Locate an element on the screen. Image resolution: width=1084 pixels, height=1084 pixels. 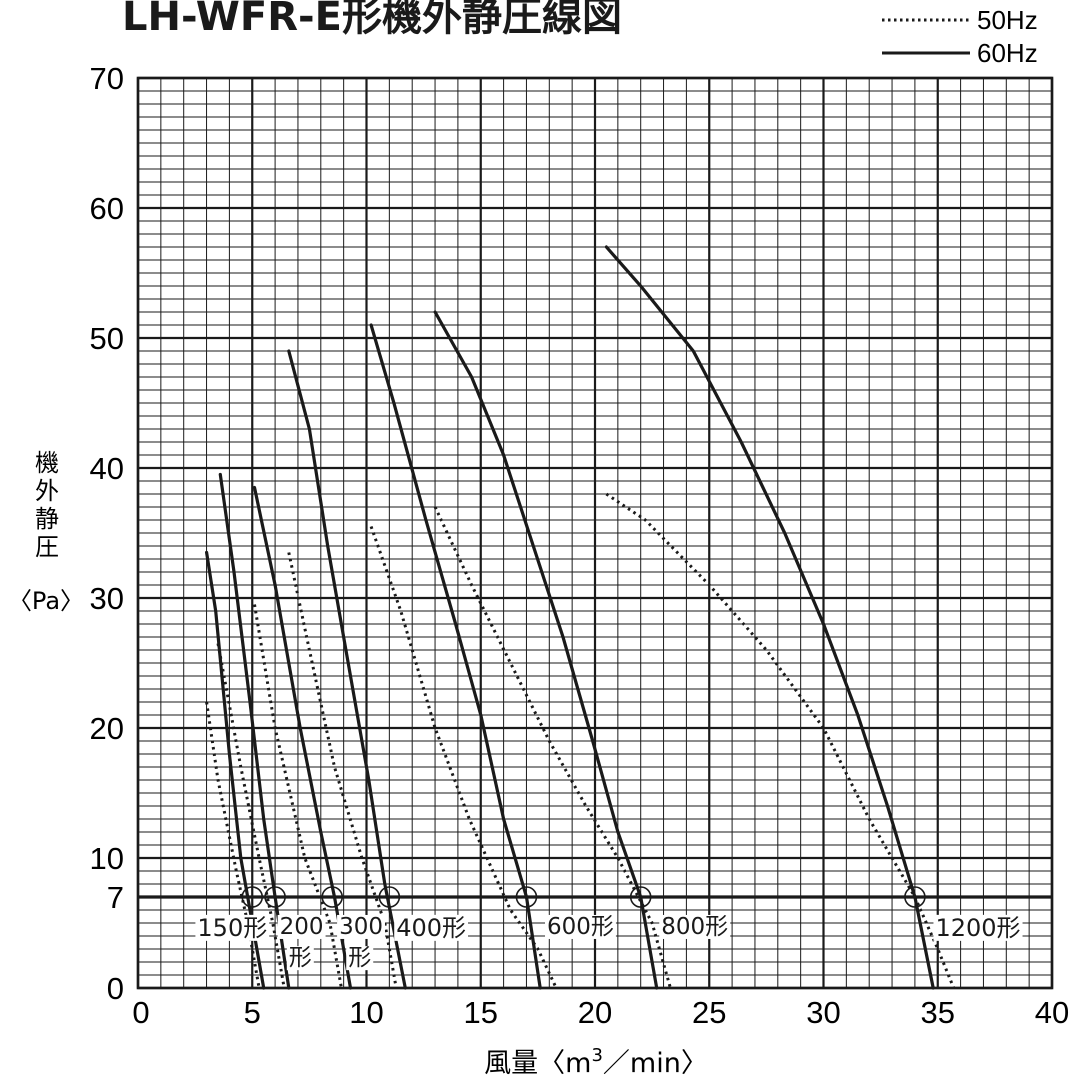
y-axis-unit: 〈Pa〉 is located at coordinates (46, 601).